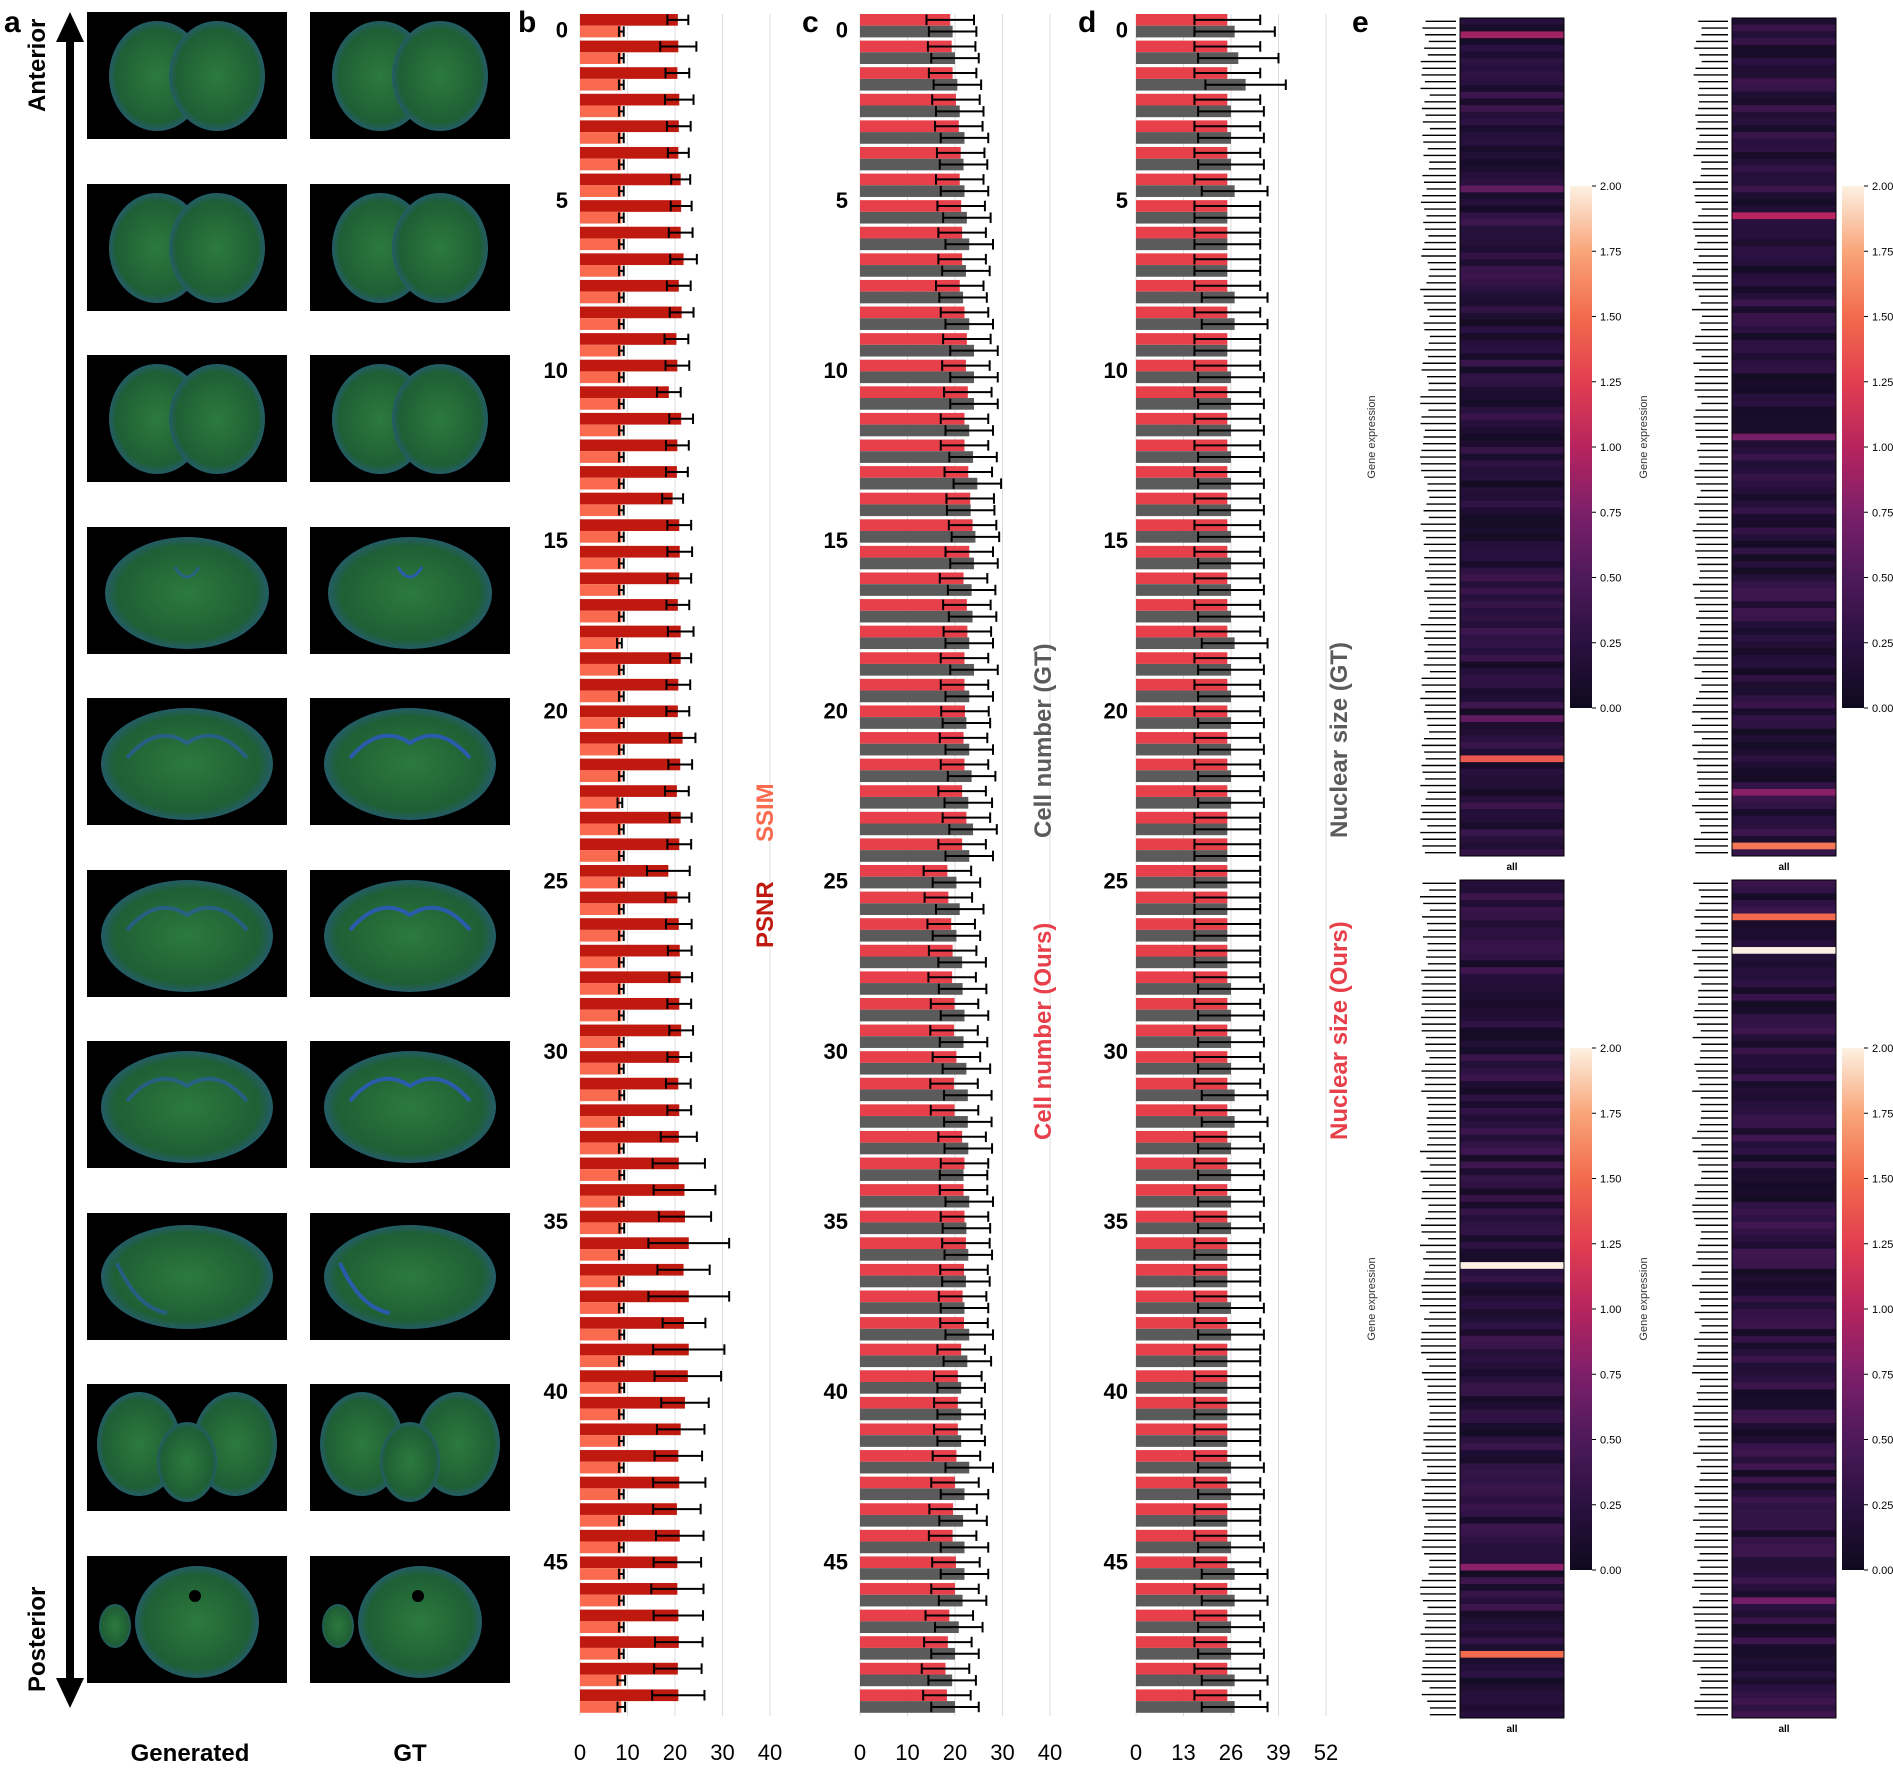 This screenshot has height=1769, width=1893. I want to click on anterior-label: Anterior, so click(37, 65).